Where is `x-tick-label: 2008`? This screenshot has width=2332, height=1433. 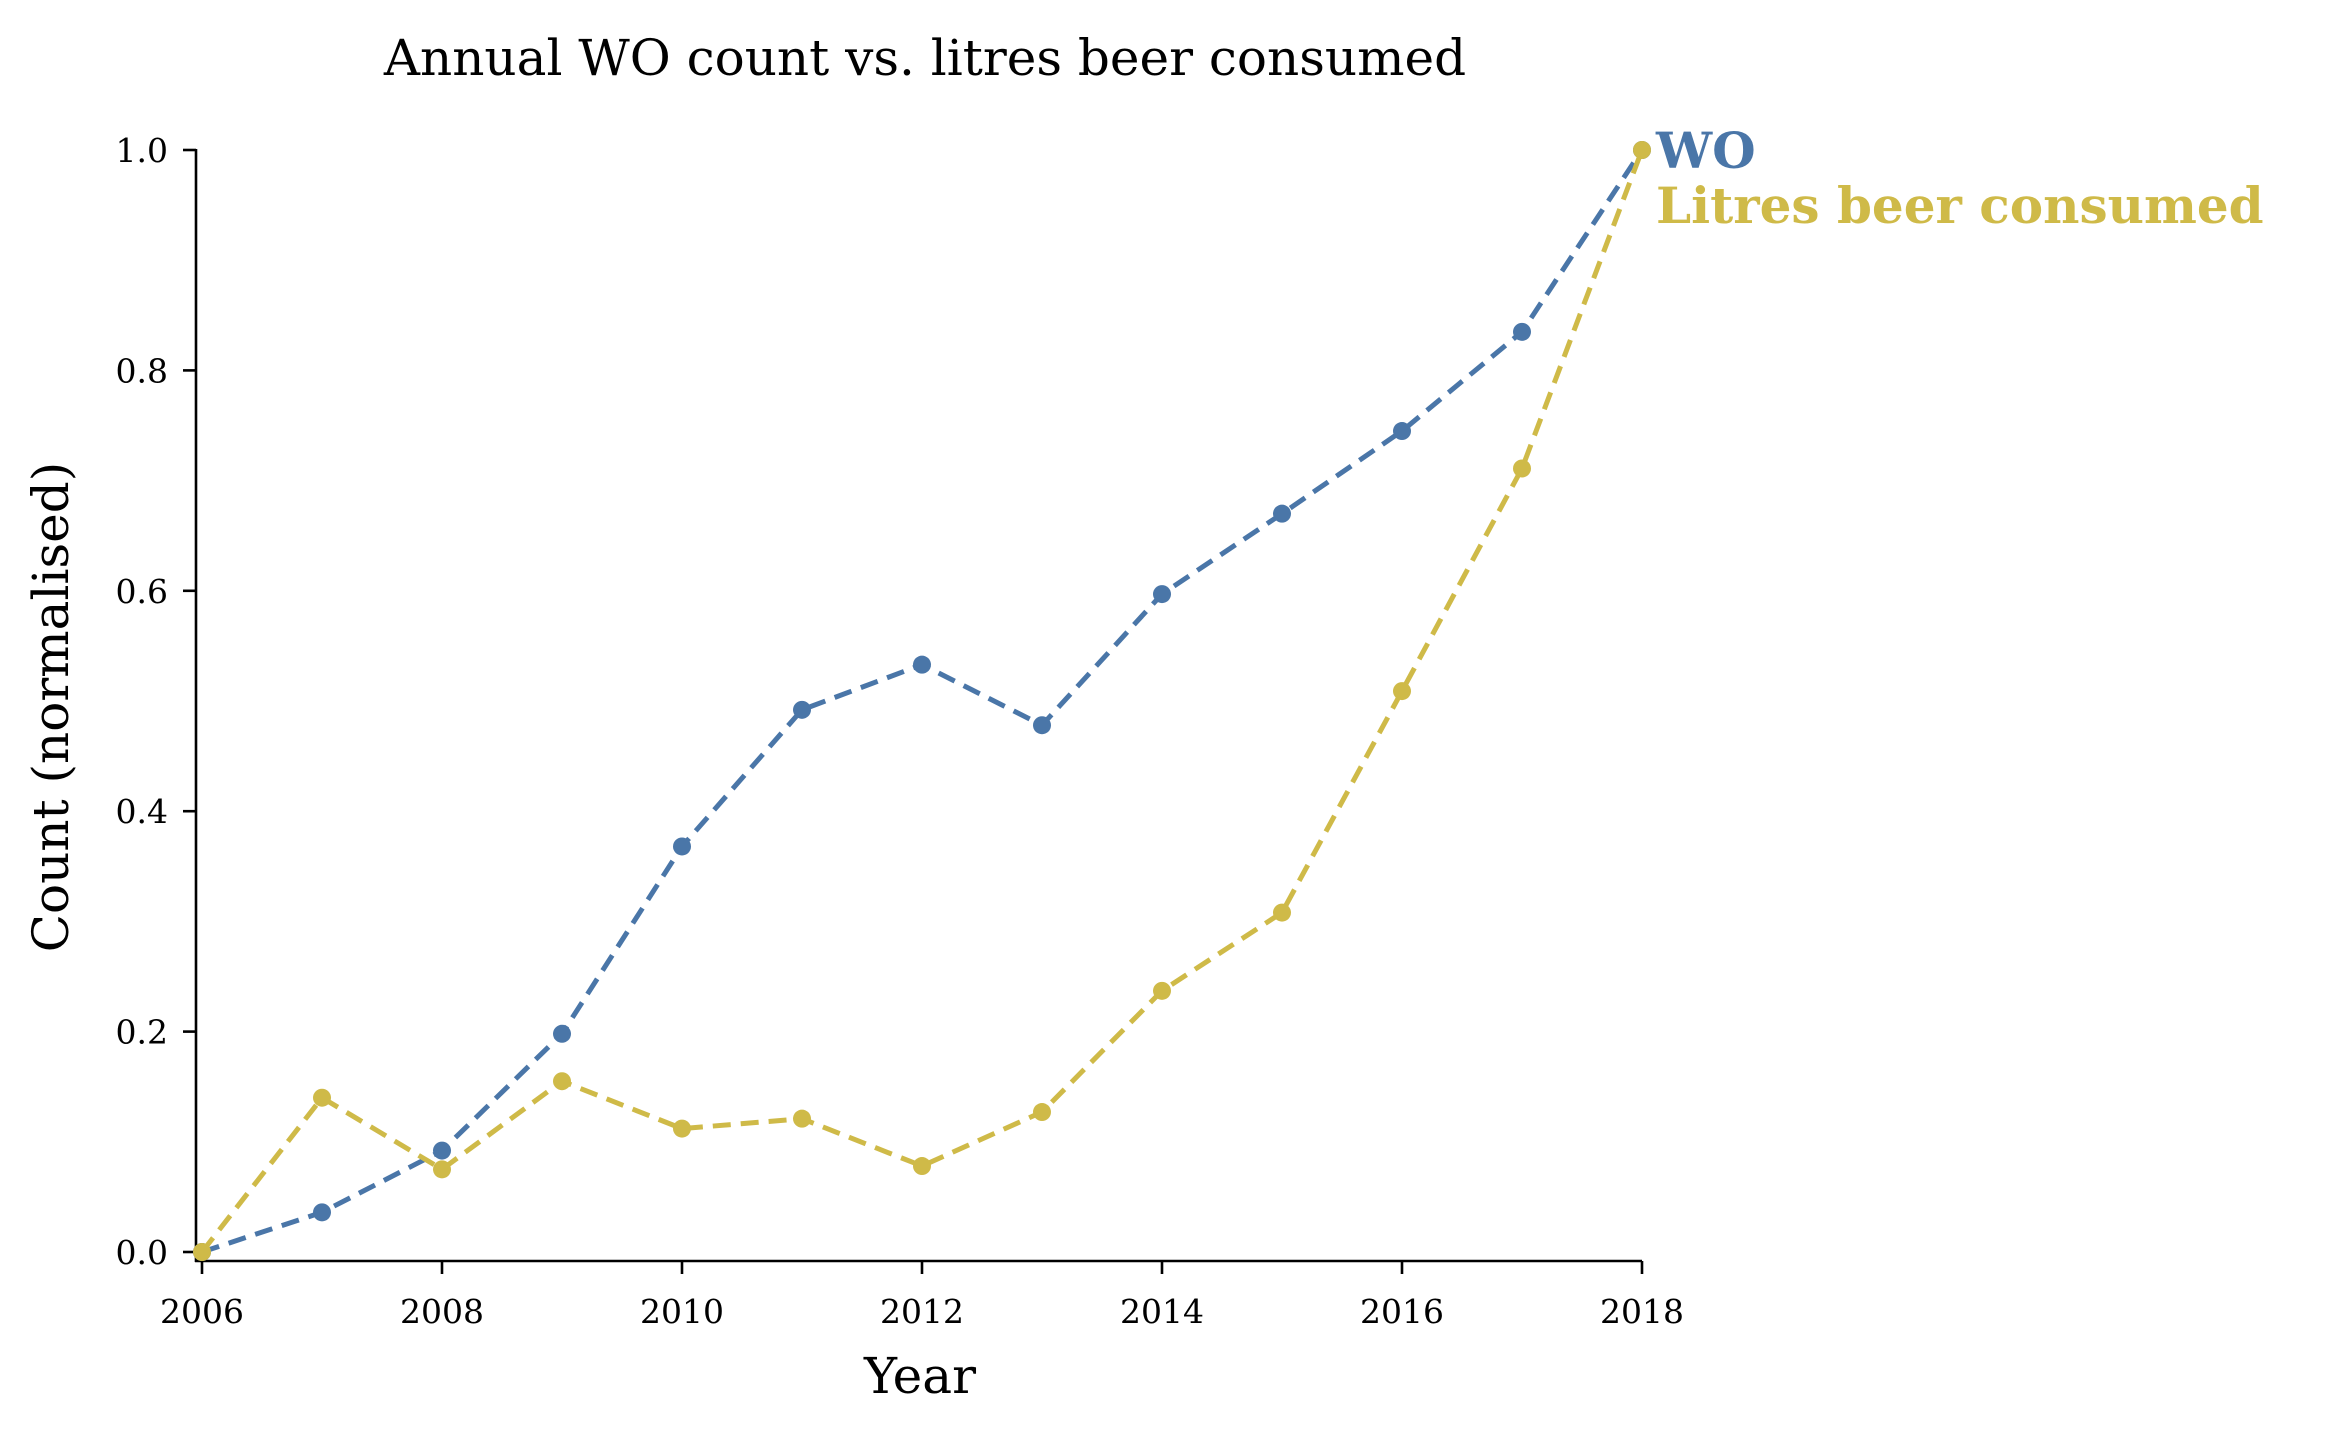
x-tick-label: 2008 is located at coordinates (442, 1311).